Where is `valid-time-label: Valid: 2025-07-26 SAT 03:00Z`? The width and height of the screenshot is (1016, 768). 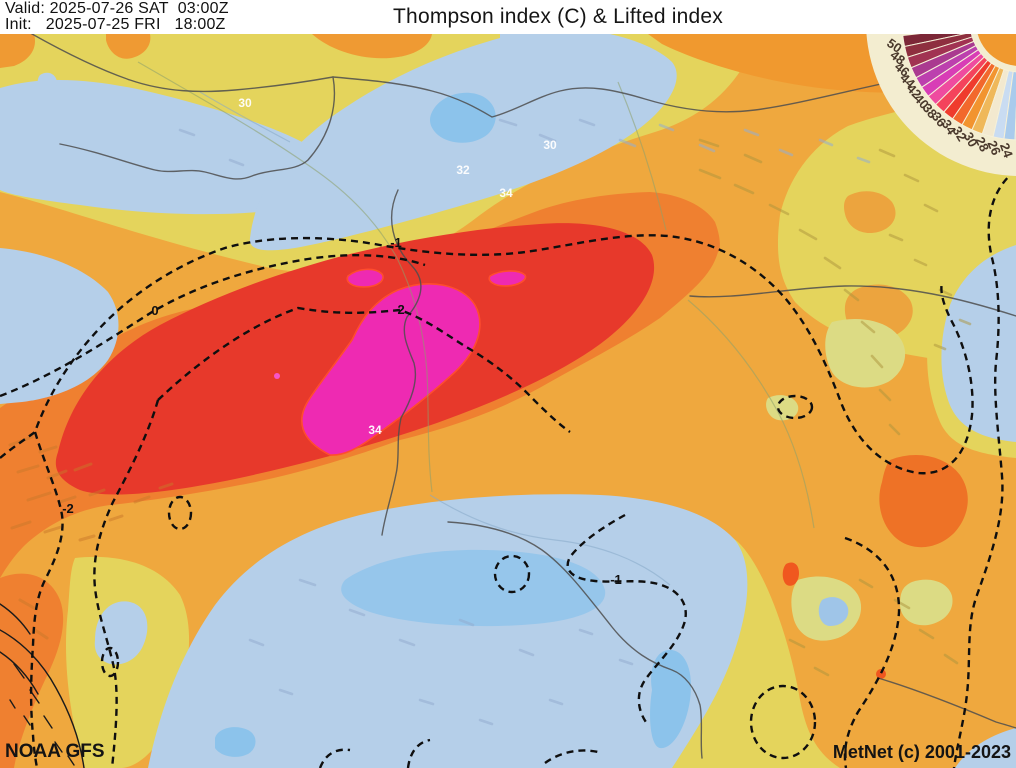 valid-time-label: Valid: 2025-07-26 SAT 03:00Z is located at coordinates (117, 8).